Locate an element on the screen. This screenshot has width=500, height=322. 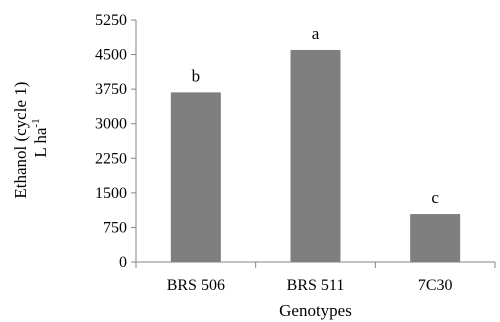
bar-data-label: c is located at coordinates (435, 197).